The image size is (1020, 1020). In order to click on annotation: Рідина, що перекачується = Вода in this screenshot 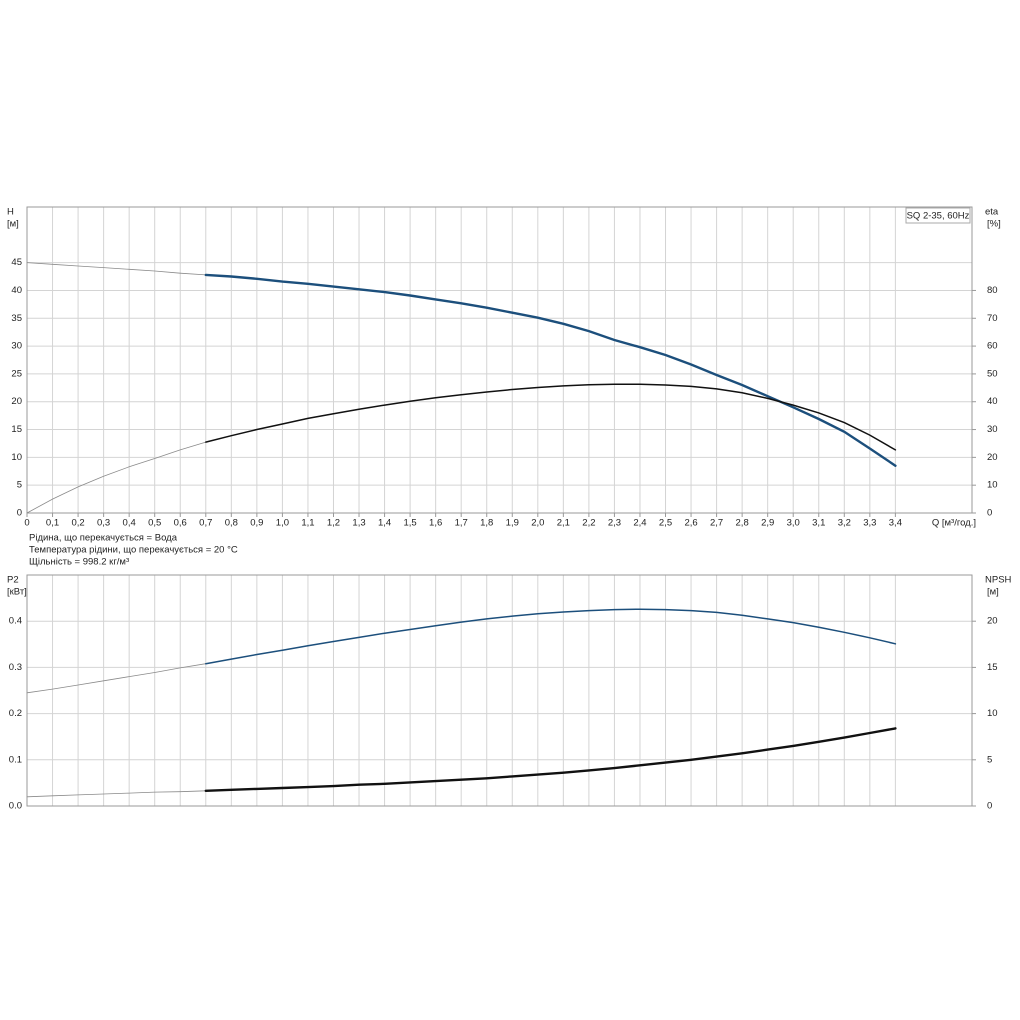, I will do `click(103, 538)`.